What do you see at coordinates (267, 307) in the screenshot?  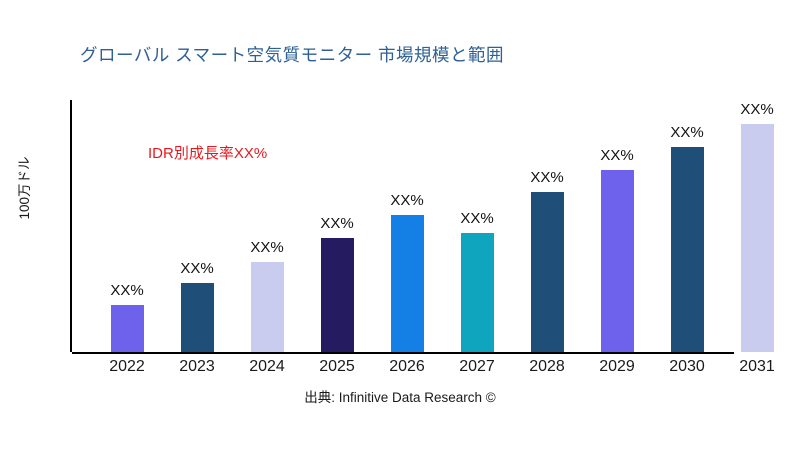 I see `bar-2024` at bounding box center [267, 307].